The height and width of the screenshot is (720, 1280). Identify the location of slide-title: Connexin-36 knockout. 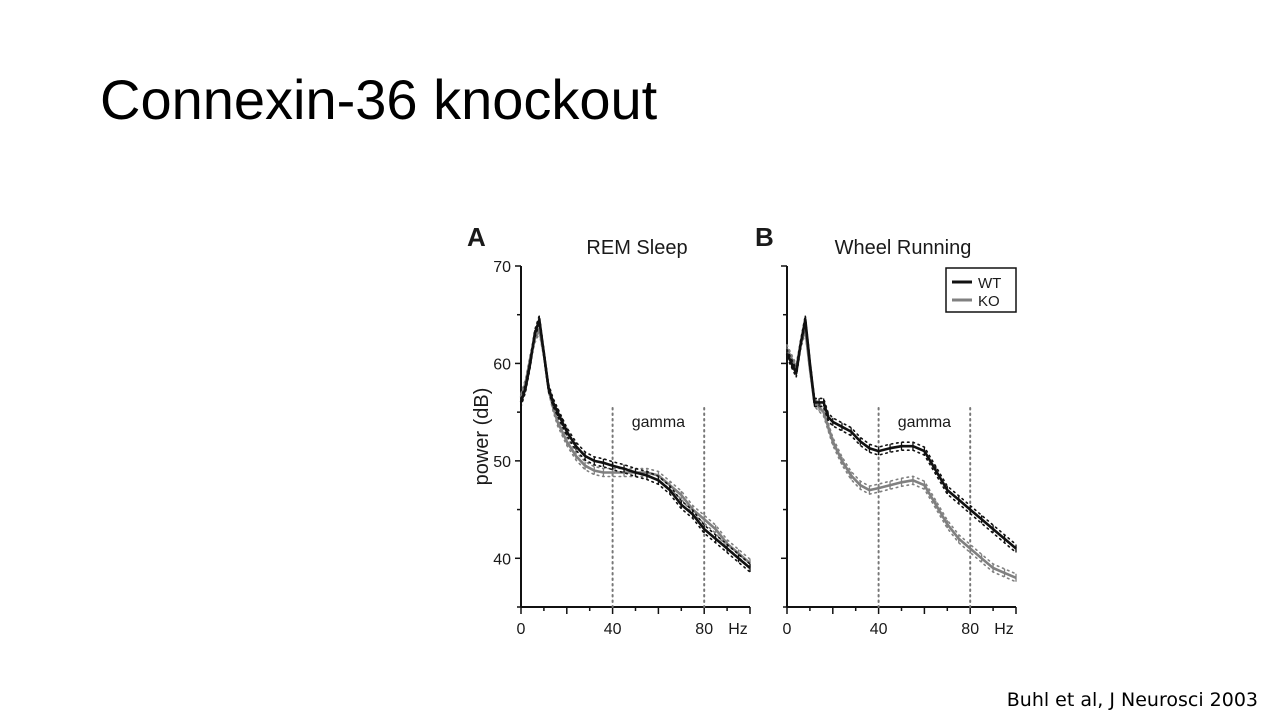
(379, 99).